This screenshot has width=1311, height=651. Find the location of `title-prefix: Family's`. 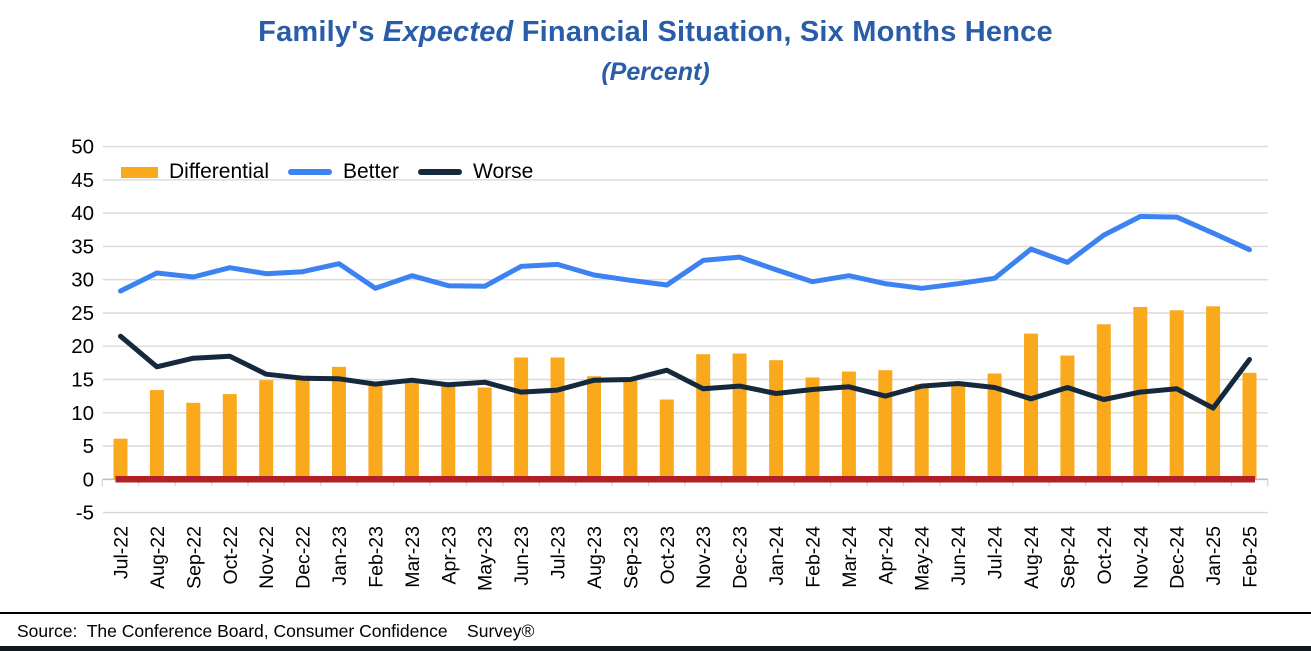

title-prefix: Family's is located at coordinates (316, 32).